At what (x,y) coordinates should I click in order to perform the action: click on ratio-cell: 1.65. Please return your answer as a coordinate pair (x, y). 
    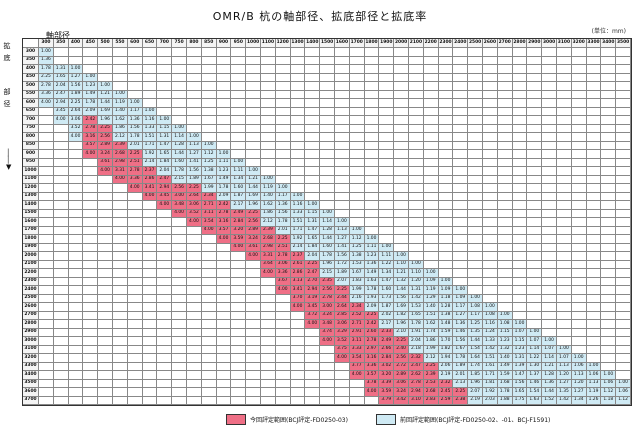
    Looking at the image, I should click on (61, 77).